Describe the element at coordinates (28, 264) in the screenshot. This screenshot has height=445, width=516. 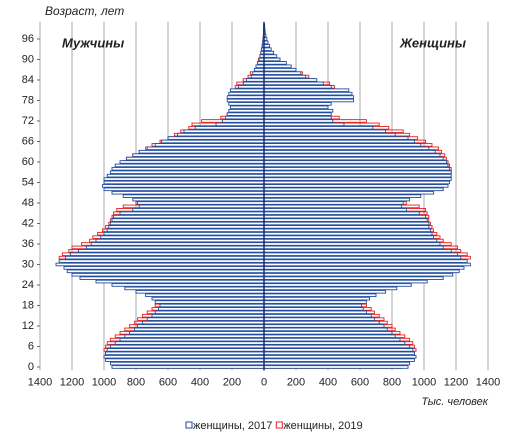
I see `y-tick-label: 30` at that location.